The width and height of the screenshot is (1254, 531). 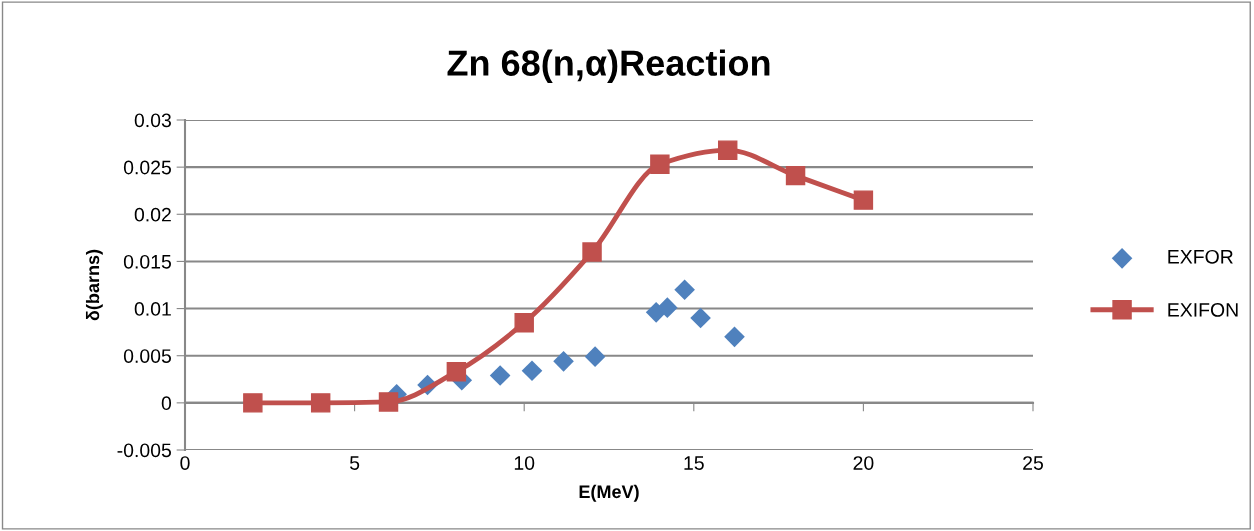 What do you see at coordinates (152, 309) in the screenshot?
I see `y-tick-label: 0.01` at bounding box center [152, 309].